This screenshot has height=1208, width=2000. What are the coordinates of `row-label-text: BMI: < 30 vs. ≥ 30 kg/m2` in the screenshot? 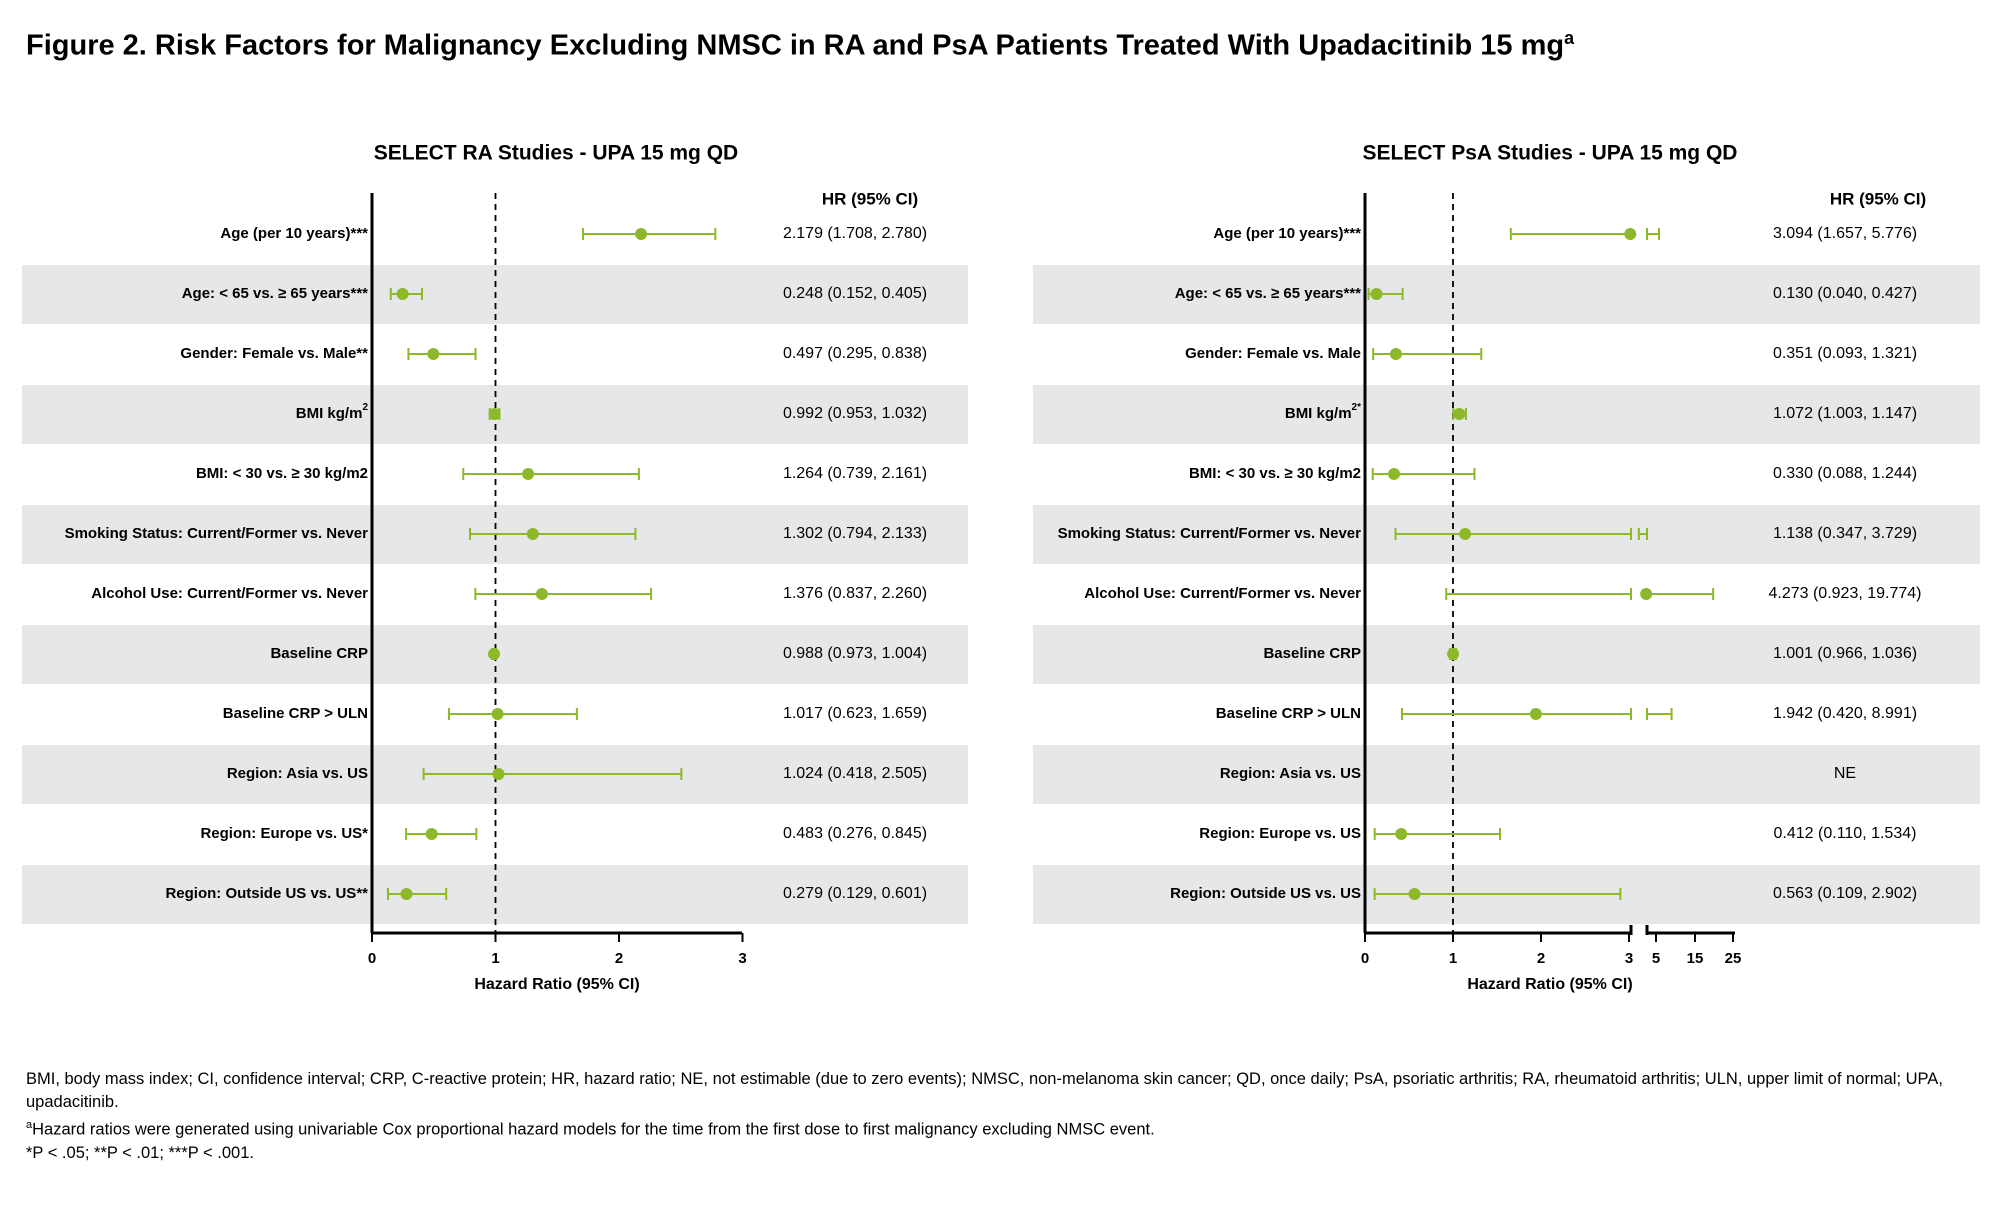 It's located at (1275, 473).